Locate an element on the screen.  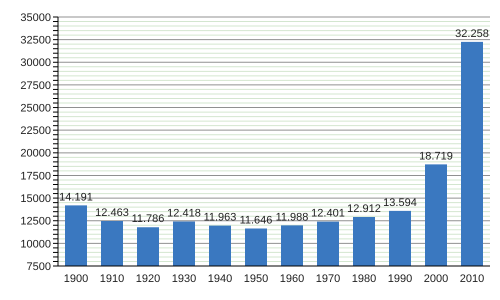
y-tick-label: 7500 is located at coordinates (38, 266).